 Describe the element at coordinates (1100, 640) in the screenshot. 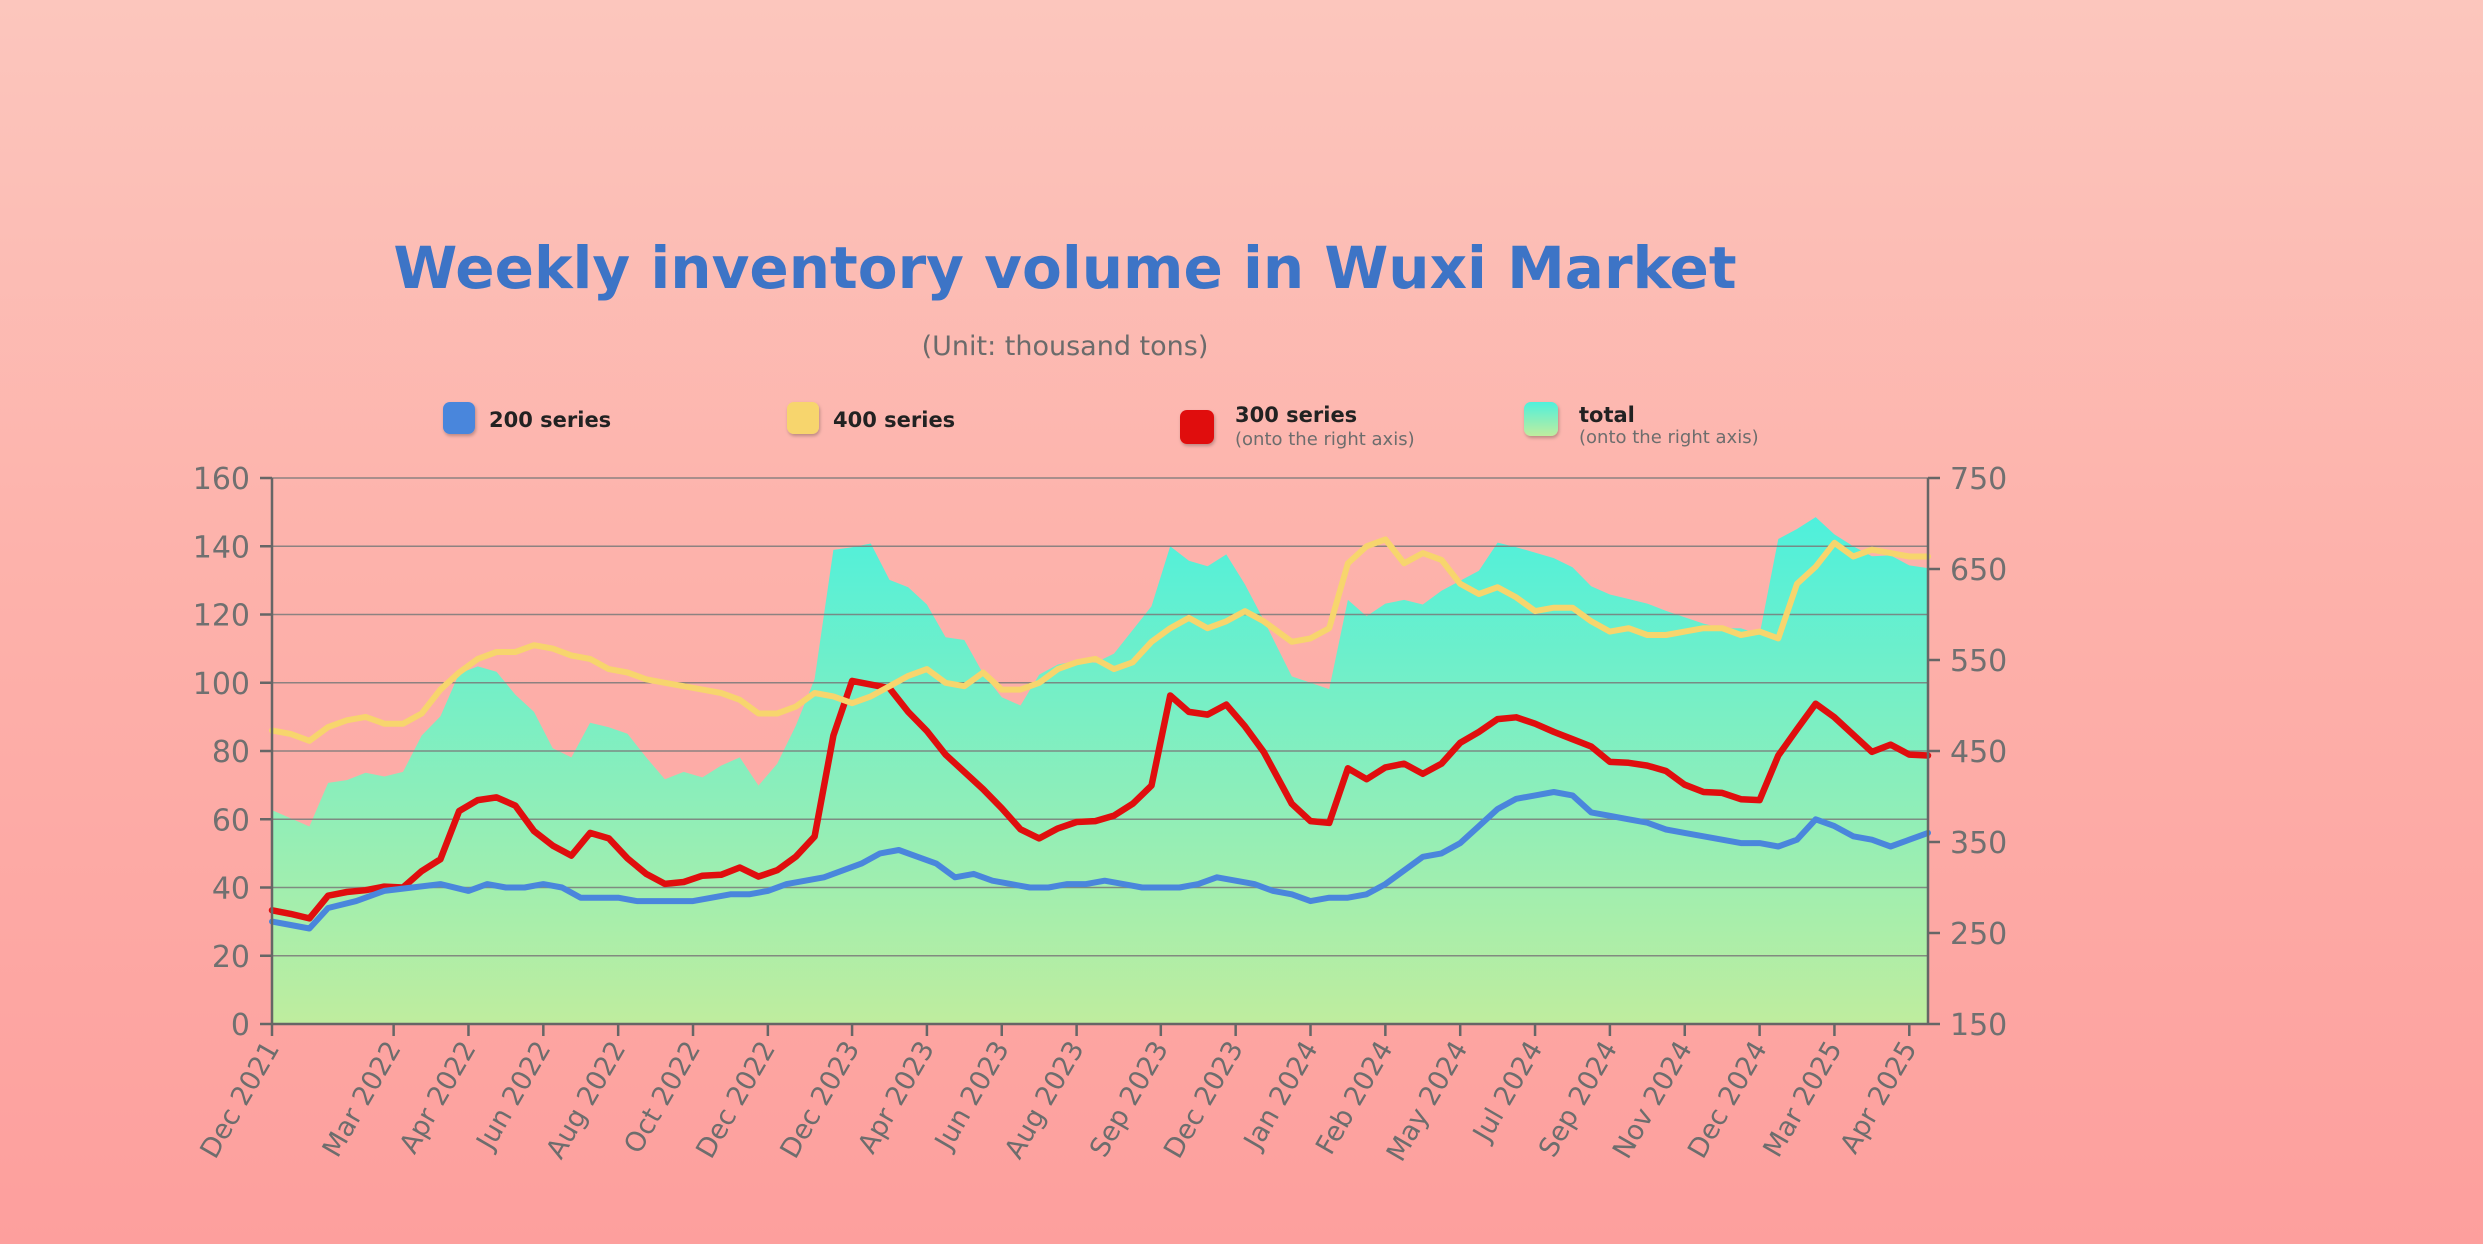

I see `series-line-400-series` at that location.